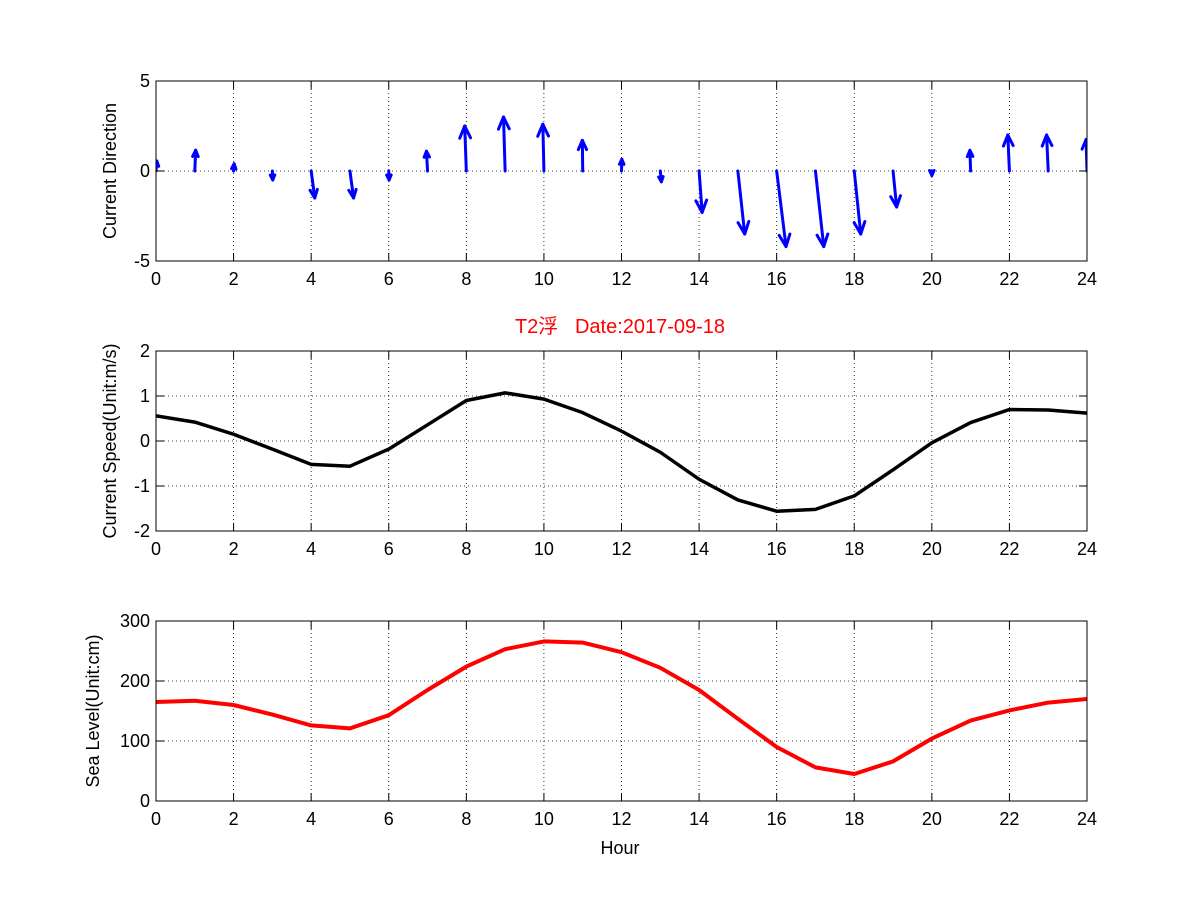 This screenshot has height=901, width=1201. What do you see at coordinates (145, 351) in the screenshot?
I see `y-tick-label: 2` at bounding box center [145, 351].